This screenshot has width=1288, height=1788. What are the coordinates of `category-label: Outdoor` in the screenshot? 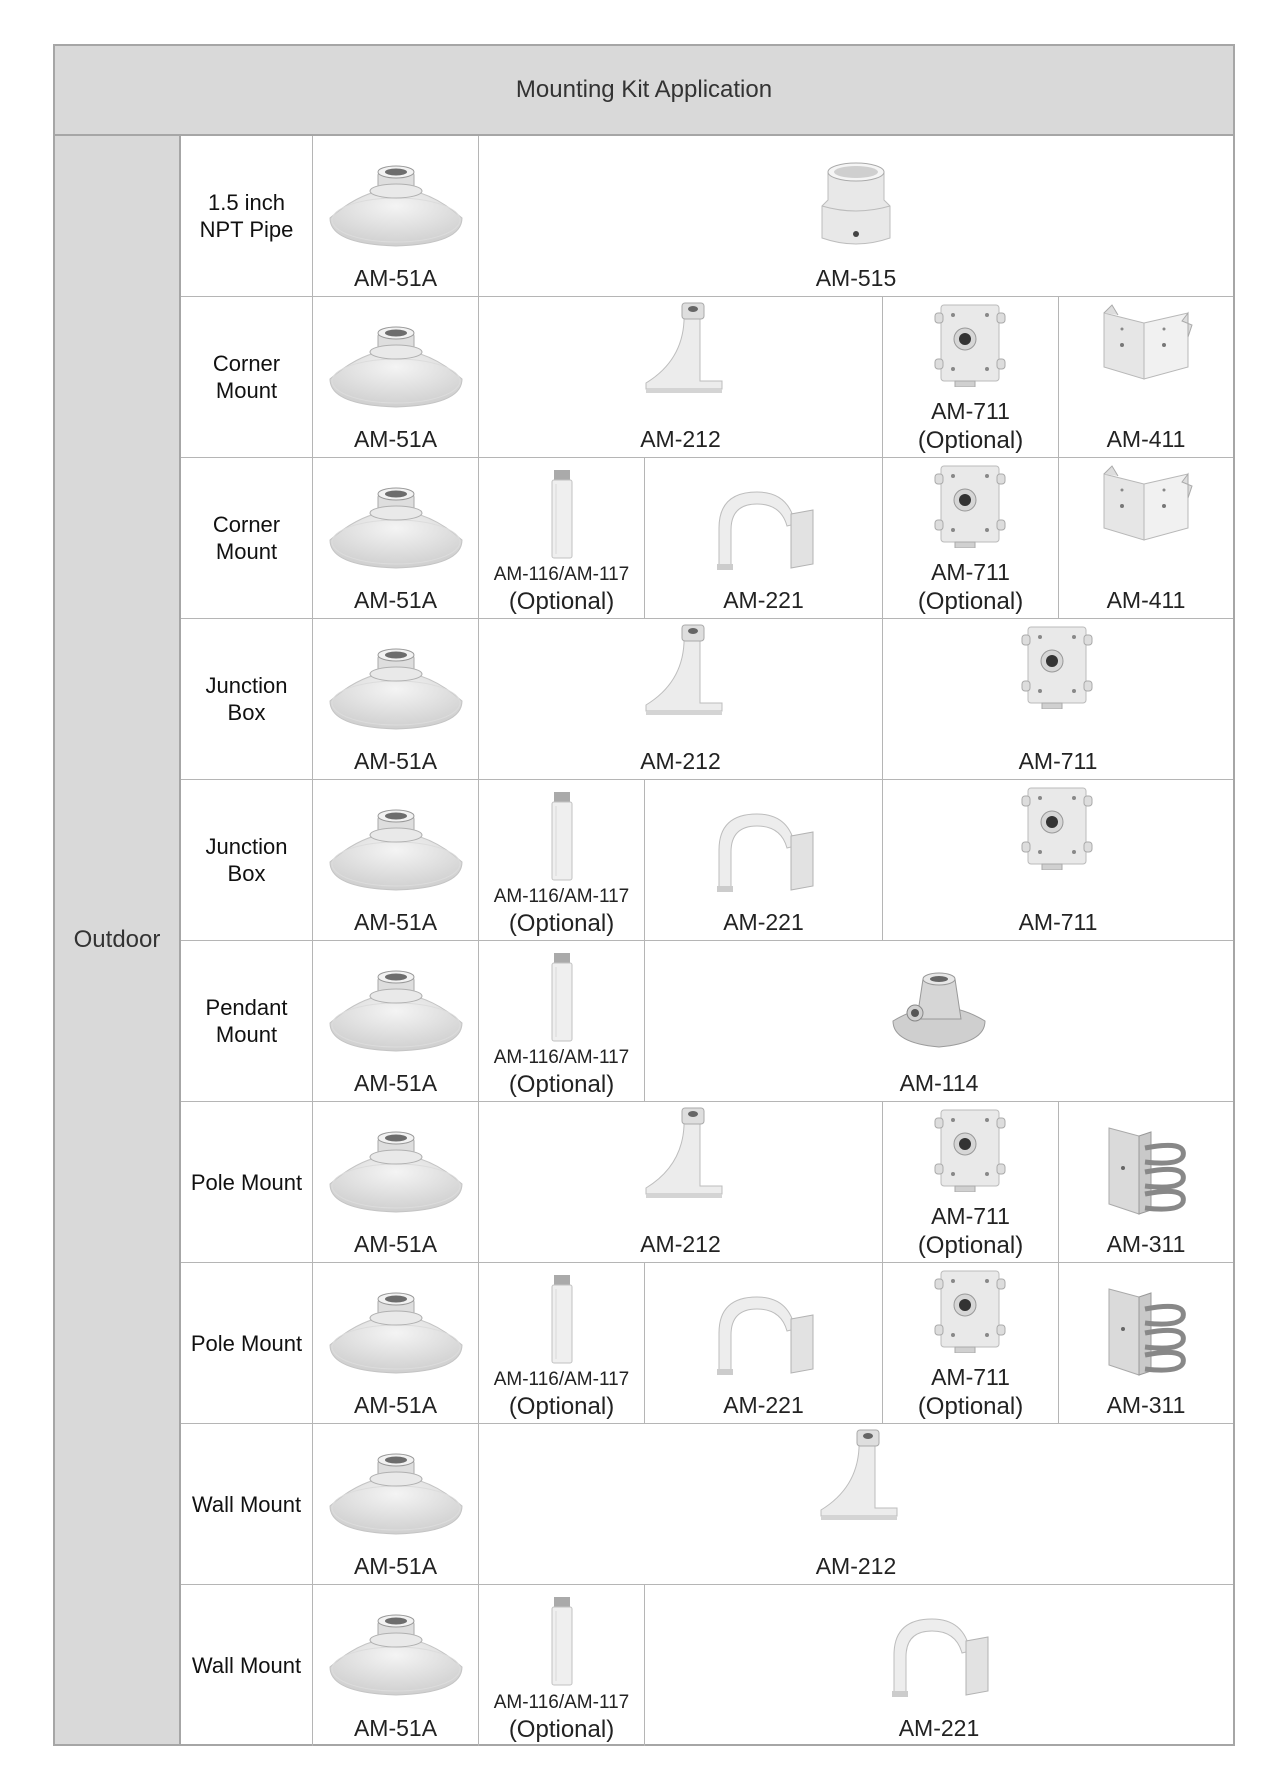 It's located at (118, 940).